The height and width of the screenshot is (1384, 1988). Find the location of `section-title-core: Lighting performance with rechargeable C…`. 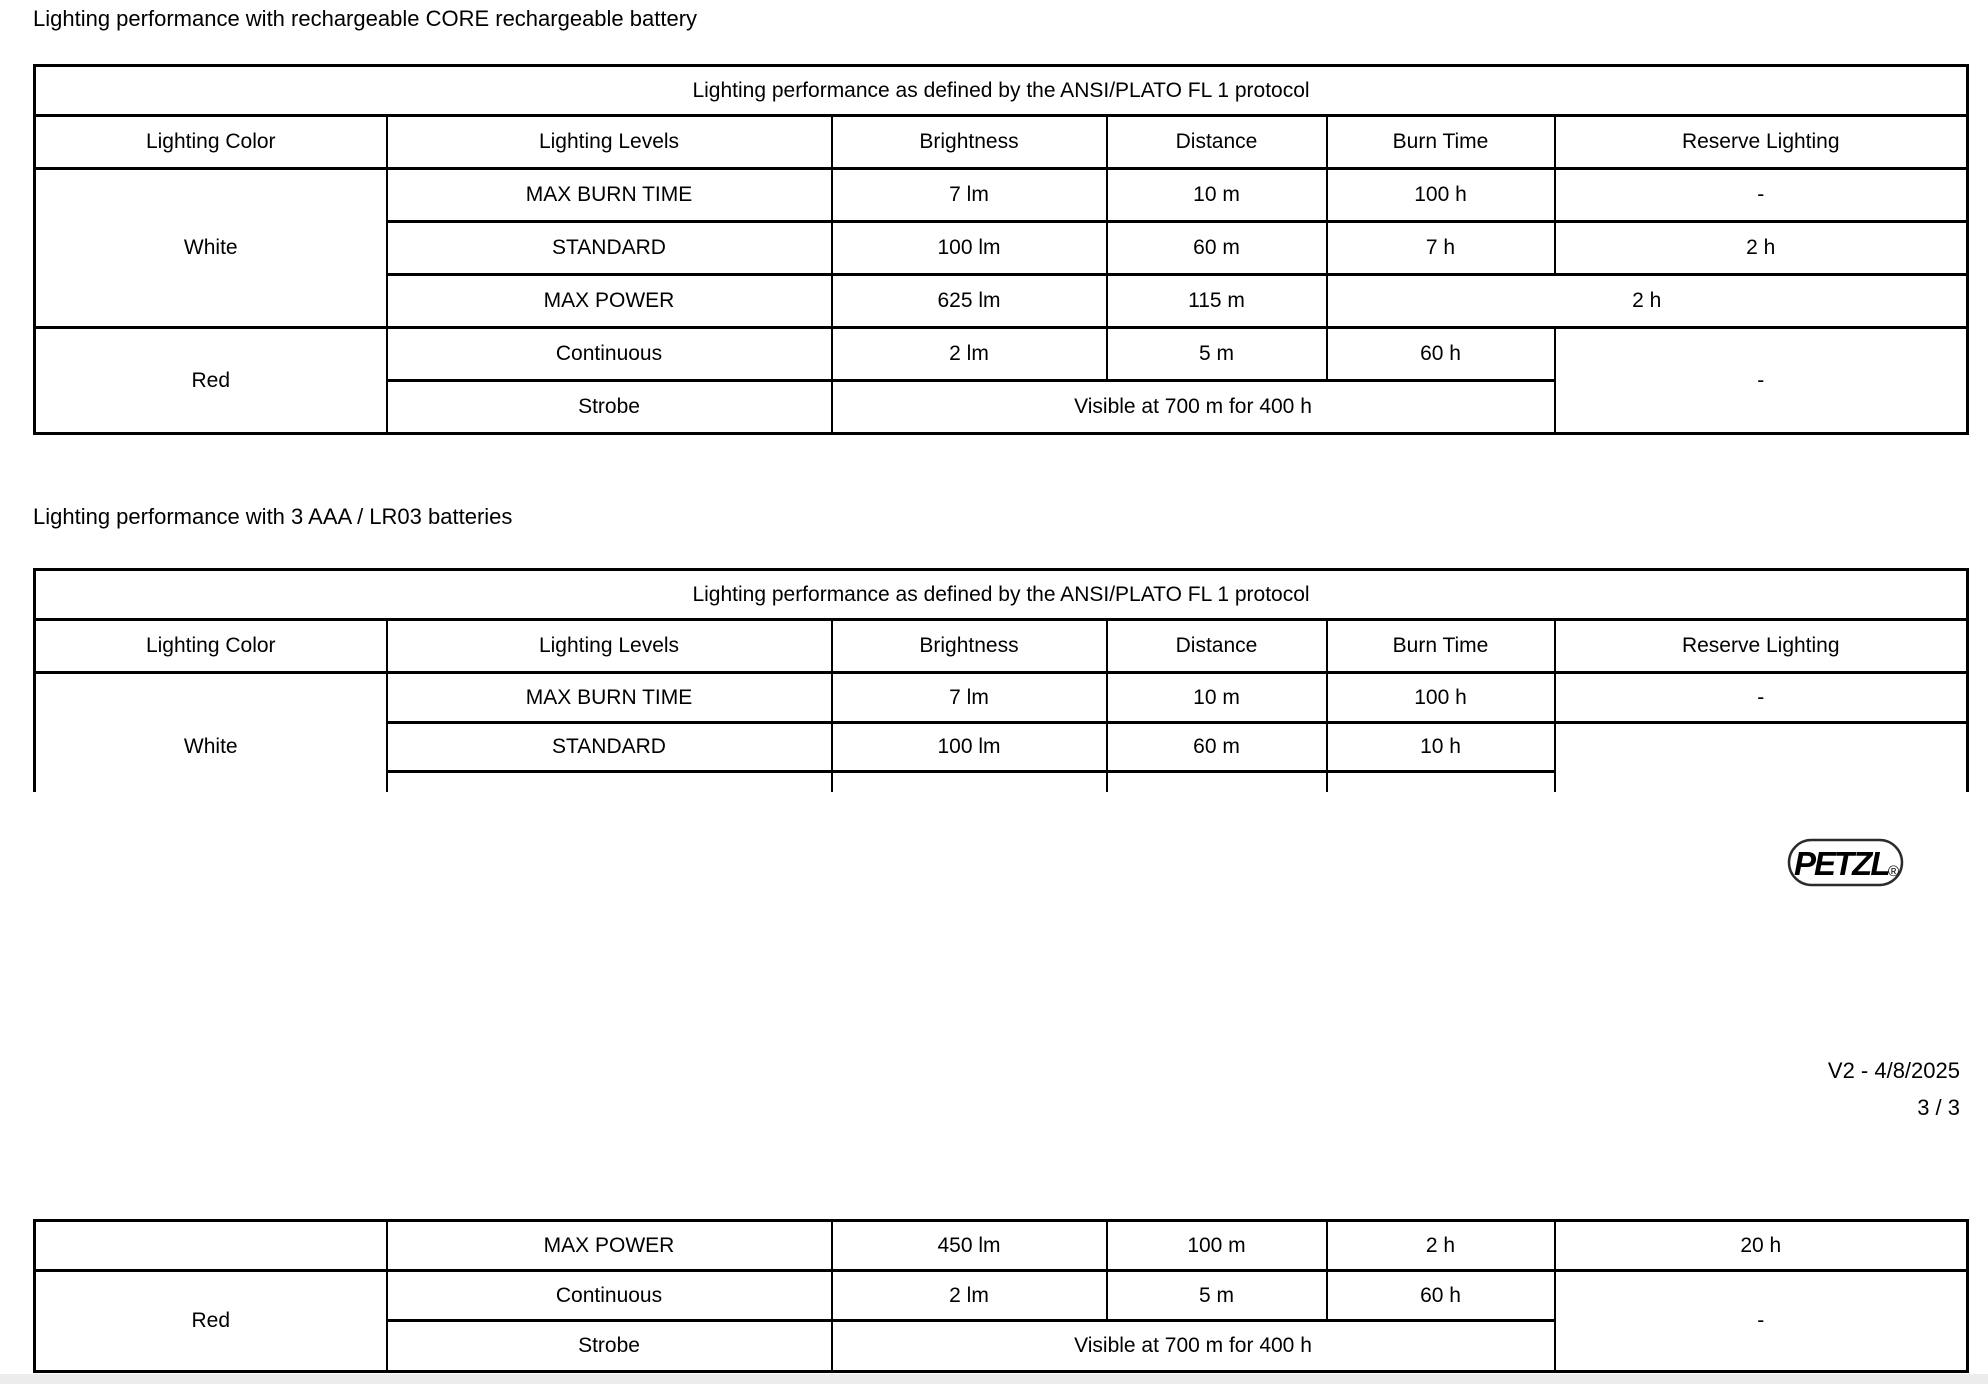

section-title-core: Lighting performance with rechargeable C… is located at coordinates (365, 18).